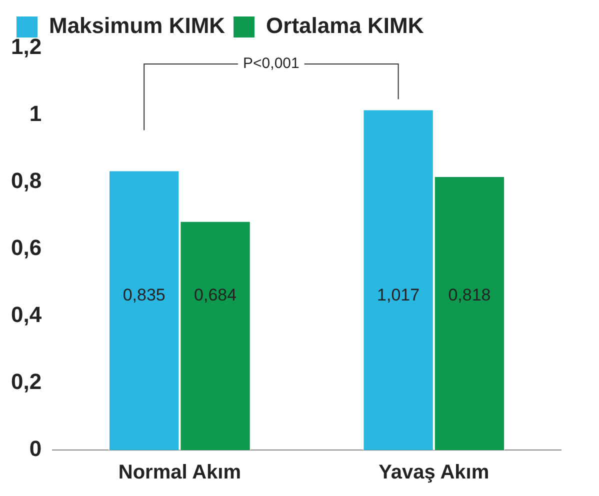  I want to click on annotation: P<0,001, so click(271, 63).